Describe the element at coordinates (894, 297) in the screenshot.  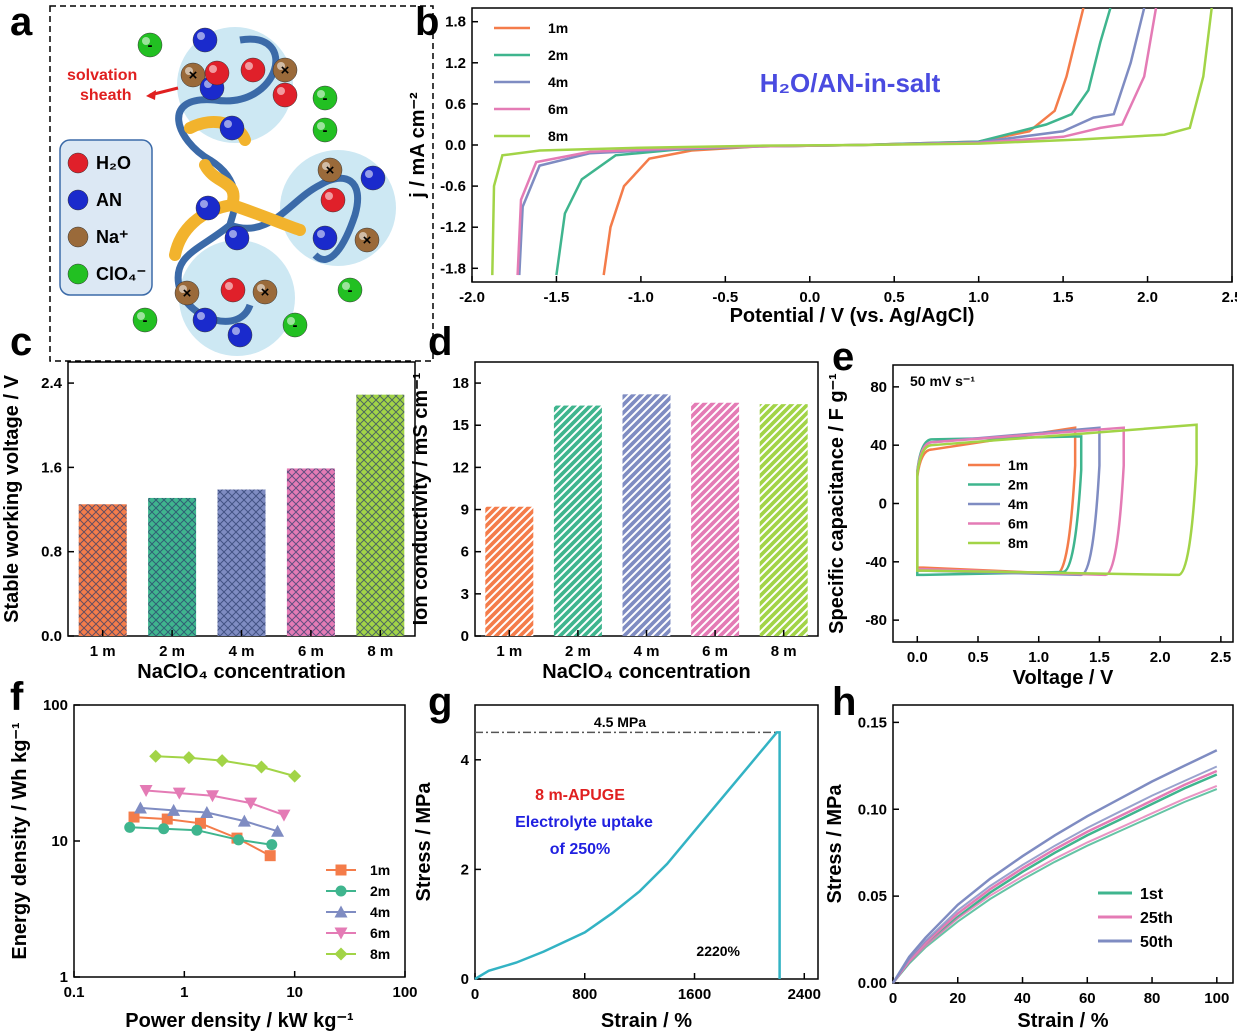
I see `x-tick-label: 0.5` at that location.